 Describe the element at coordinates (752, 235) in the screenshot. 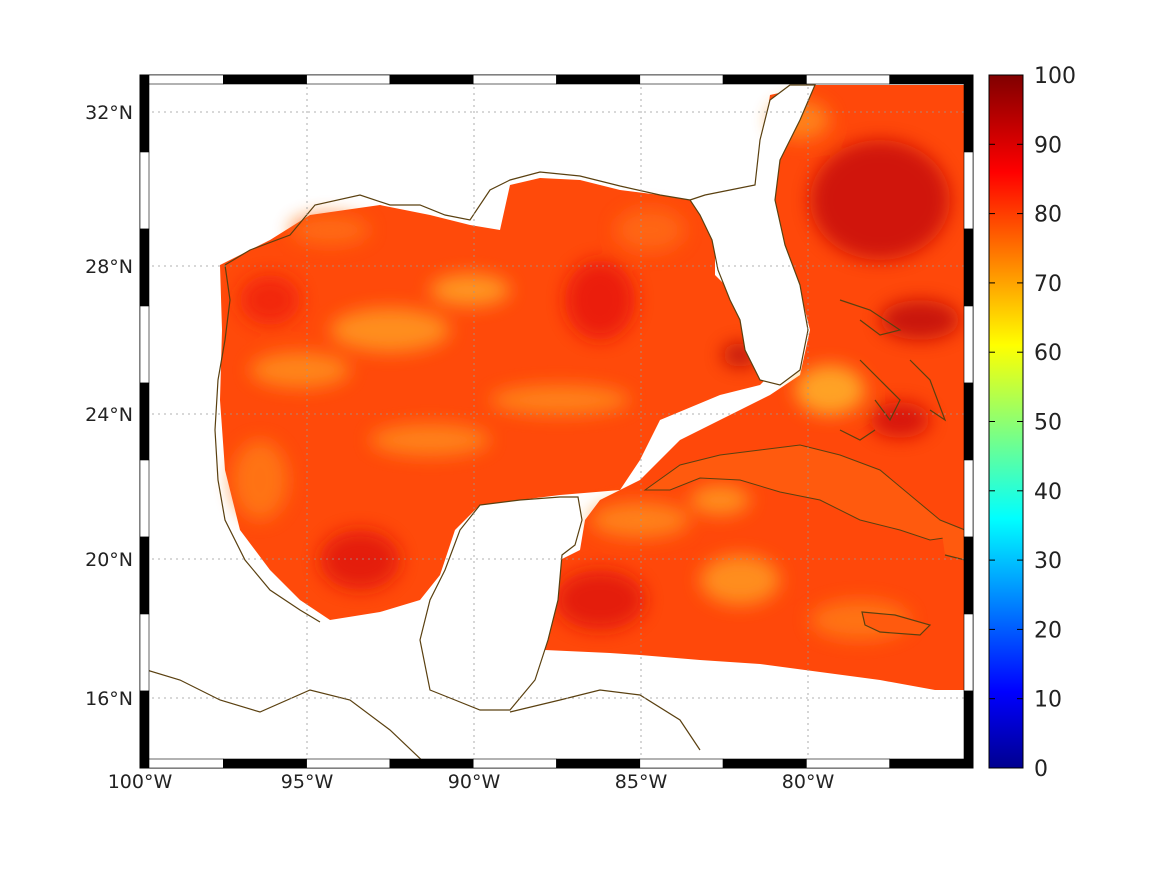

I see `florida-peninsula` at that location.